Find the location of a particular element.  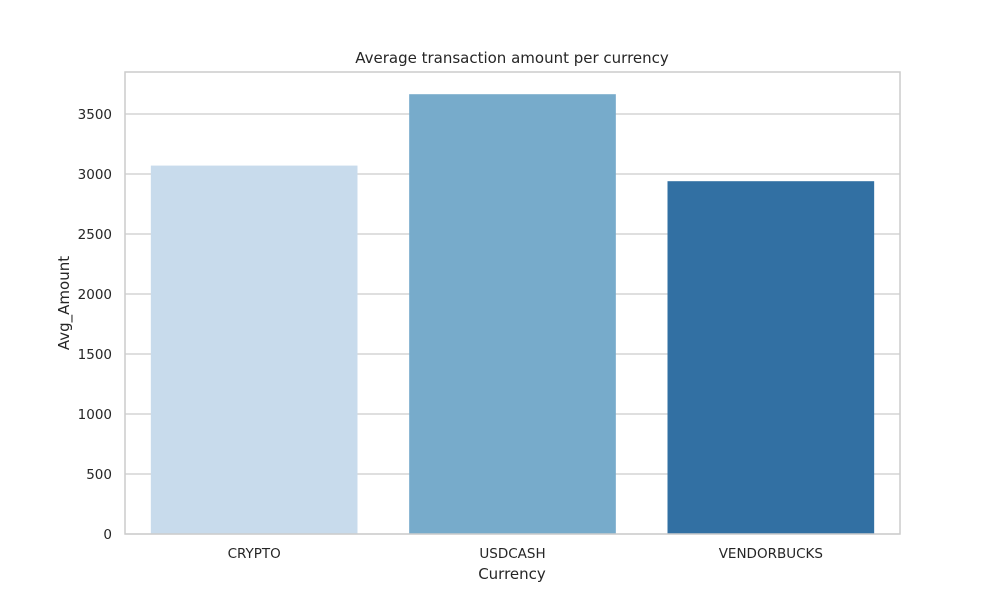

y-tick-label: 500 is located at coordinates (99, 475).